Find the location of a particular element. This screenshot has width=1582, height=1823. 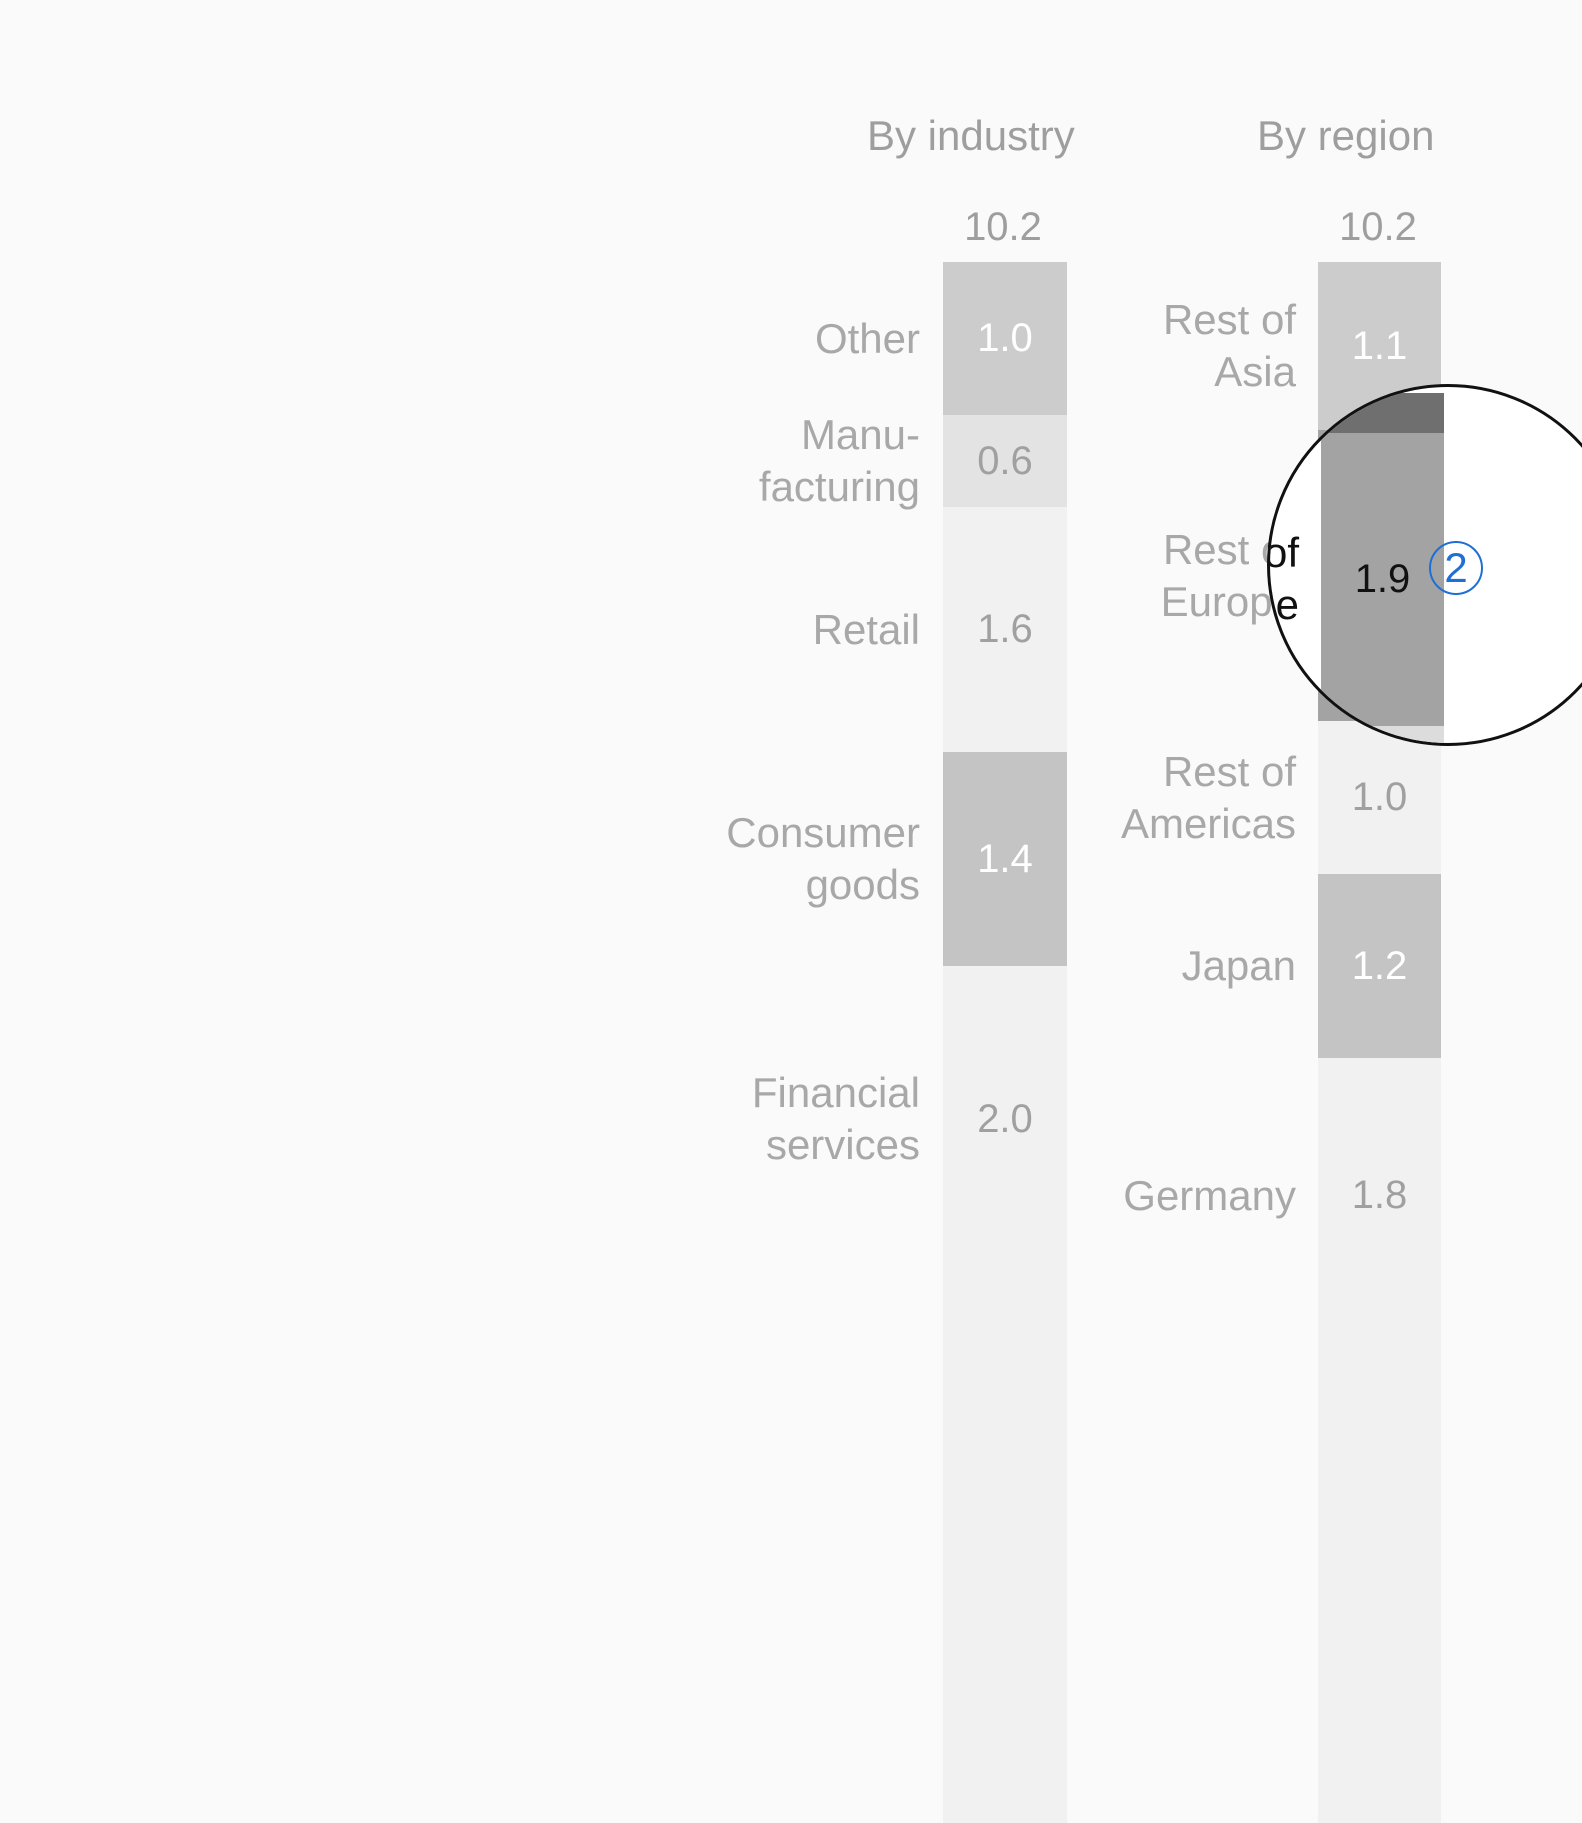

magnifier-lens: 1.9 Rest of Europe 2 is located at coordinates (1424, 565).